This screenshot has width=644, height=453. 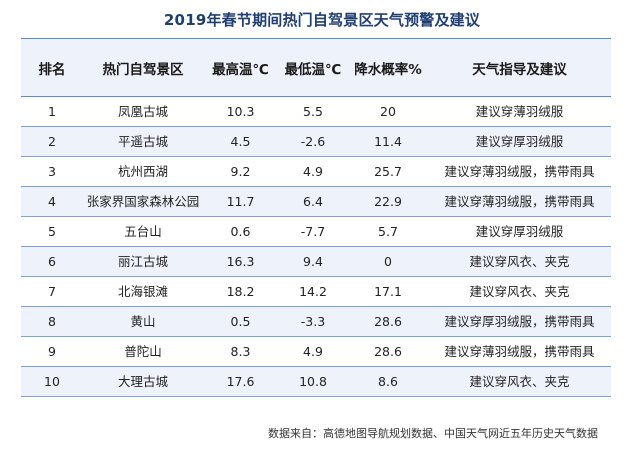 What do you see at coordinates (519, 67) in the screenshot?
I see `header-advice: 天气指导及建议` at bounding box center [519, 67].